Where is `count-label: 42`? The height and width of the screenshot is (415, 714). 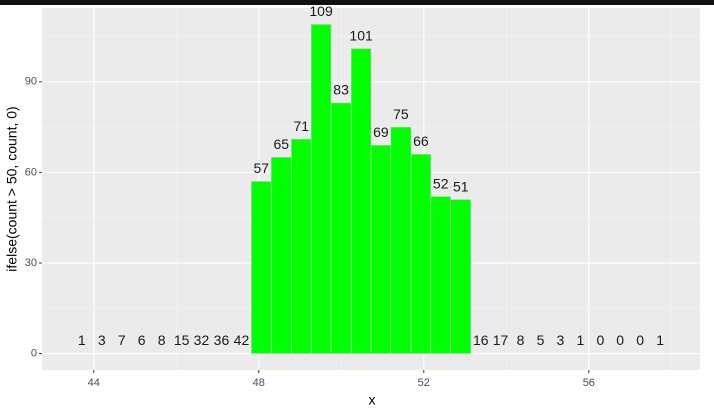
count-label: 42 is located at coordinates (242, 340).